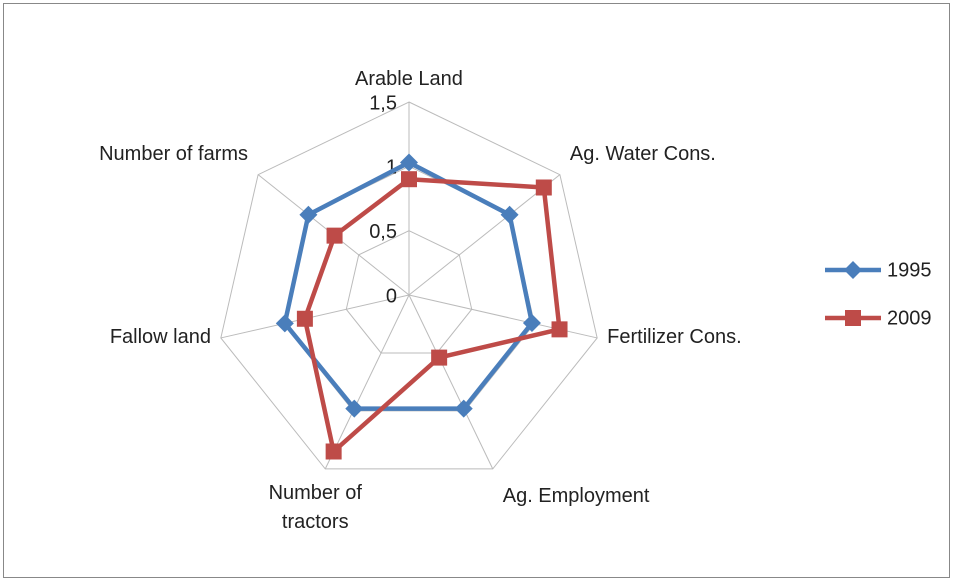 Image resolution: width=954 pixels, height=581 pixels. I want to click on legend-label: 2009, so click(909, 318).